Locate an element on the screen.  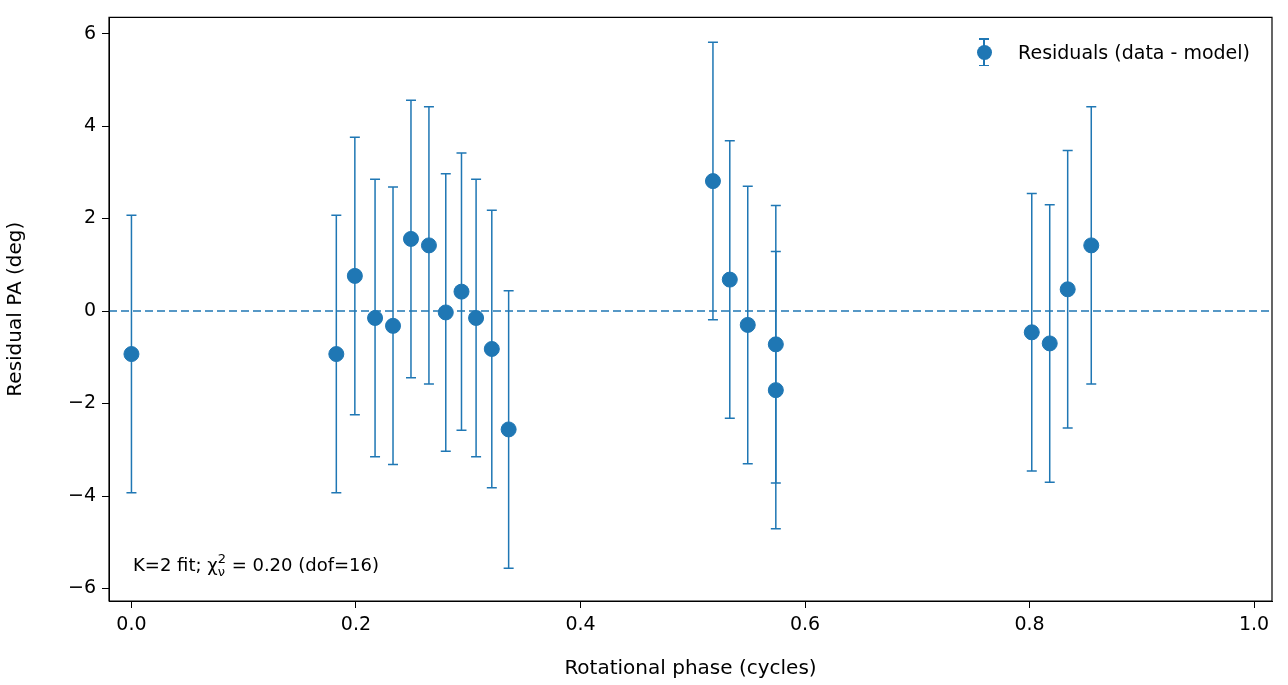
y-tick-label: 4 is located at coordinates (89, 124).